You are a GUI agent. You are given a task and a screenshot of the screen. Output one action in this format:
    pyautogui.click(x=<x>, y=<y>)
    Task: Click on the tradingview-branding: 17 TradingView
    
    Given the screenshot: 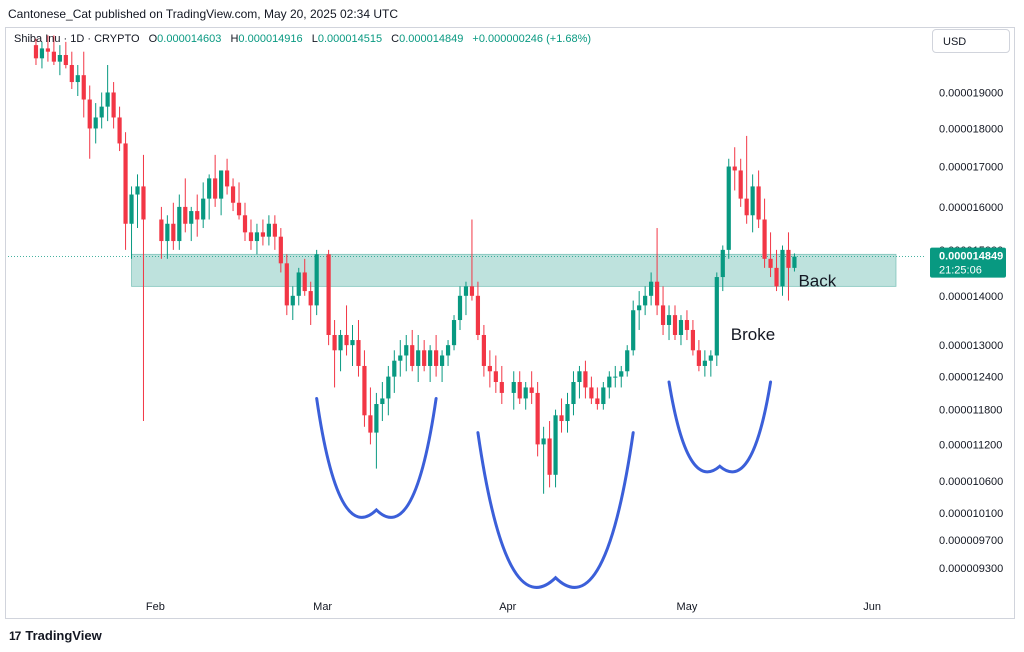 What is the action you would take?
    pyautogui.click(x=55, y=635)
    